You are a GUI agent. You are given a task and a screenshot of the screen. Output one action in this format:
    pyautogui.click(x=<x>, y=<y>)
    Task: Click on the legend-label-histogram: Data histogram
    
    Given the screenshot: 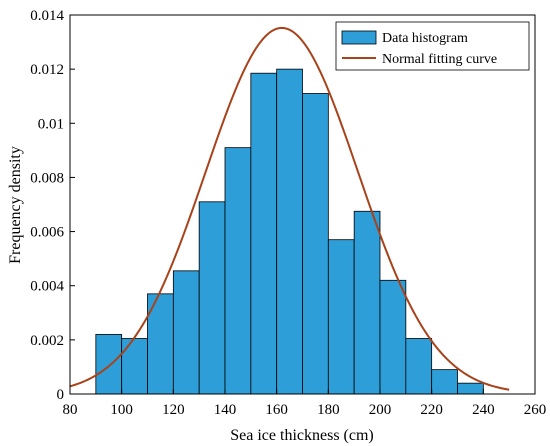 What is the action you would take?
    pyautogui.click(x=425, y=38)
    